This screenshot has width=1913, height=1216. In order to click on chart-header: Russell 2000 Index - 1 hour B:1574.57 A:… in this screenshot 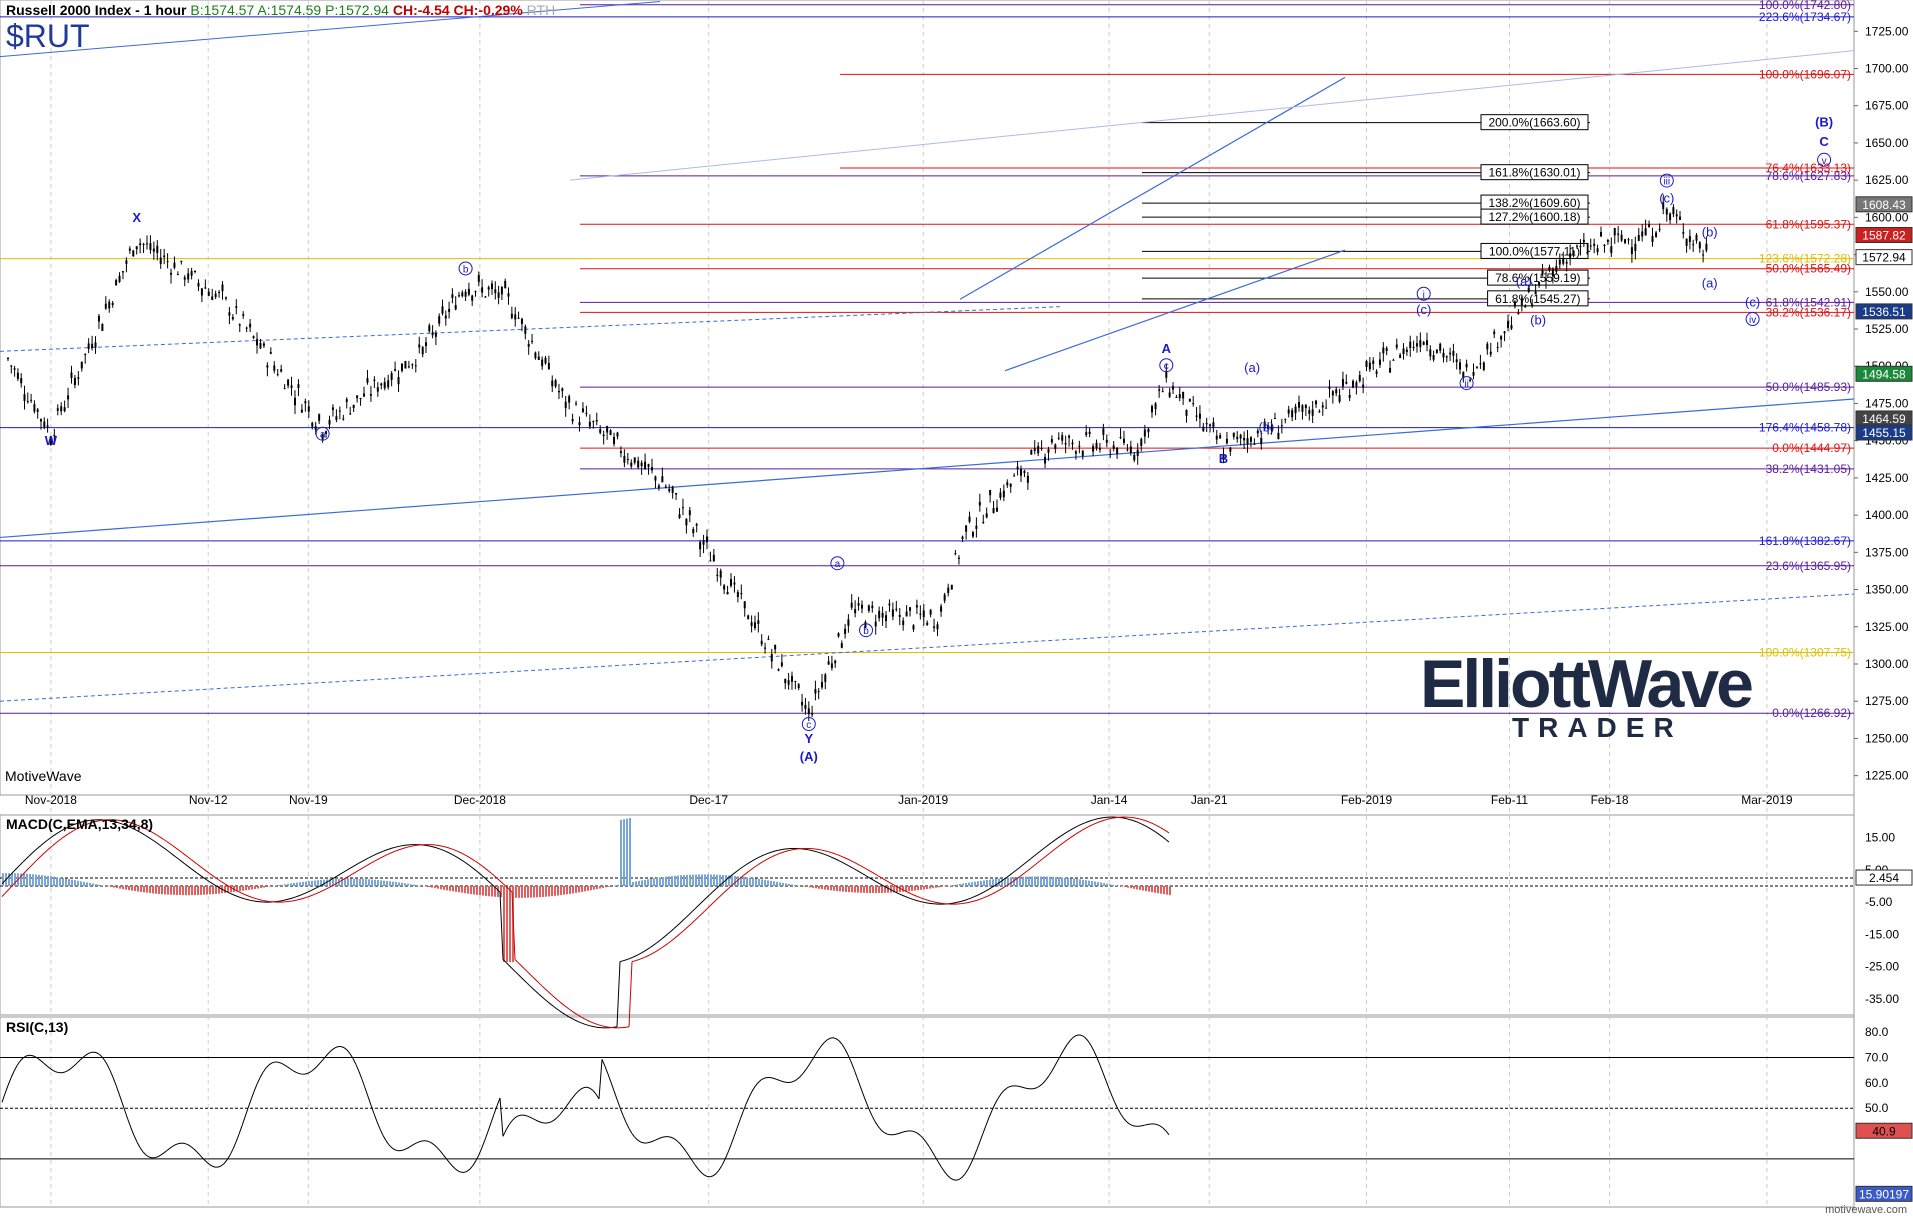, I will do `click(280, 10)`.